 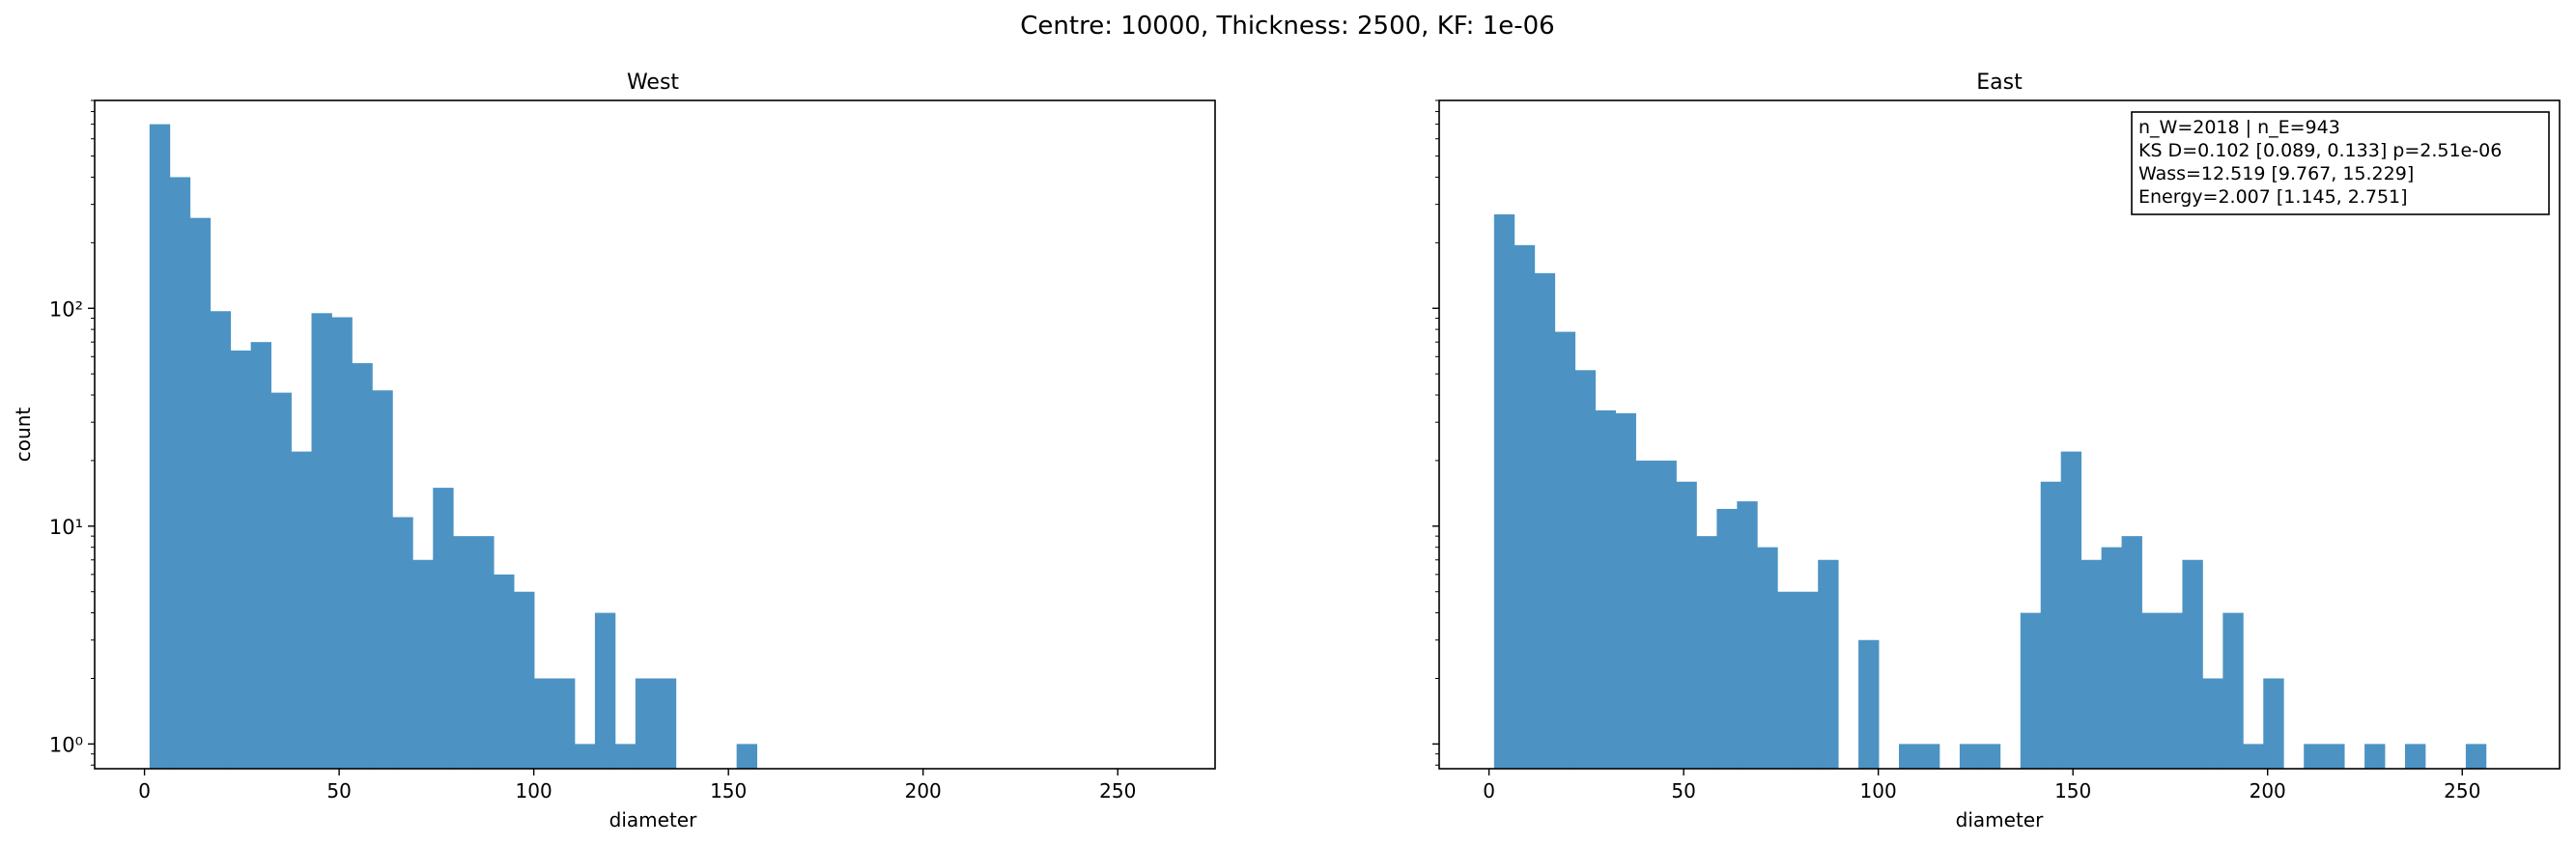 What do you see at coordinates (653, 819) in the screenshot?
I see `west-xlabel: diameter` at bounding box center [653, 819].